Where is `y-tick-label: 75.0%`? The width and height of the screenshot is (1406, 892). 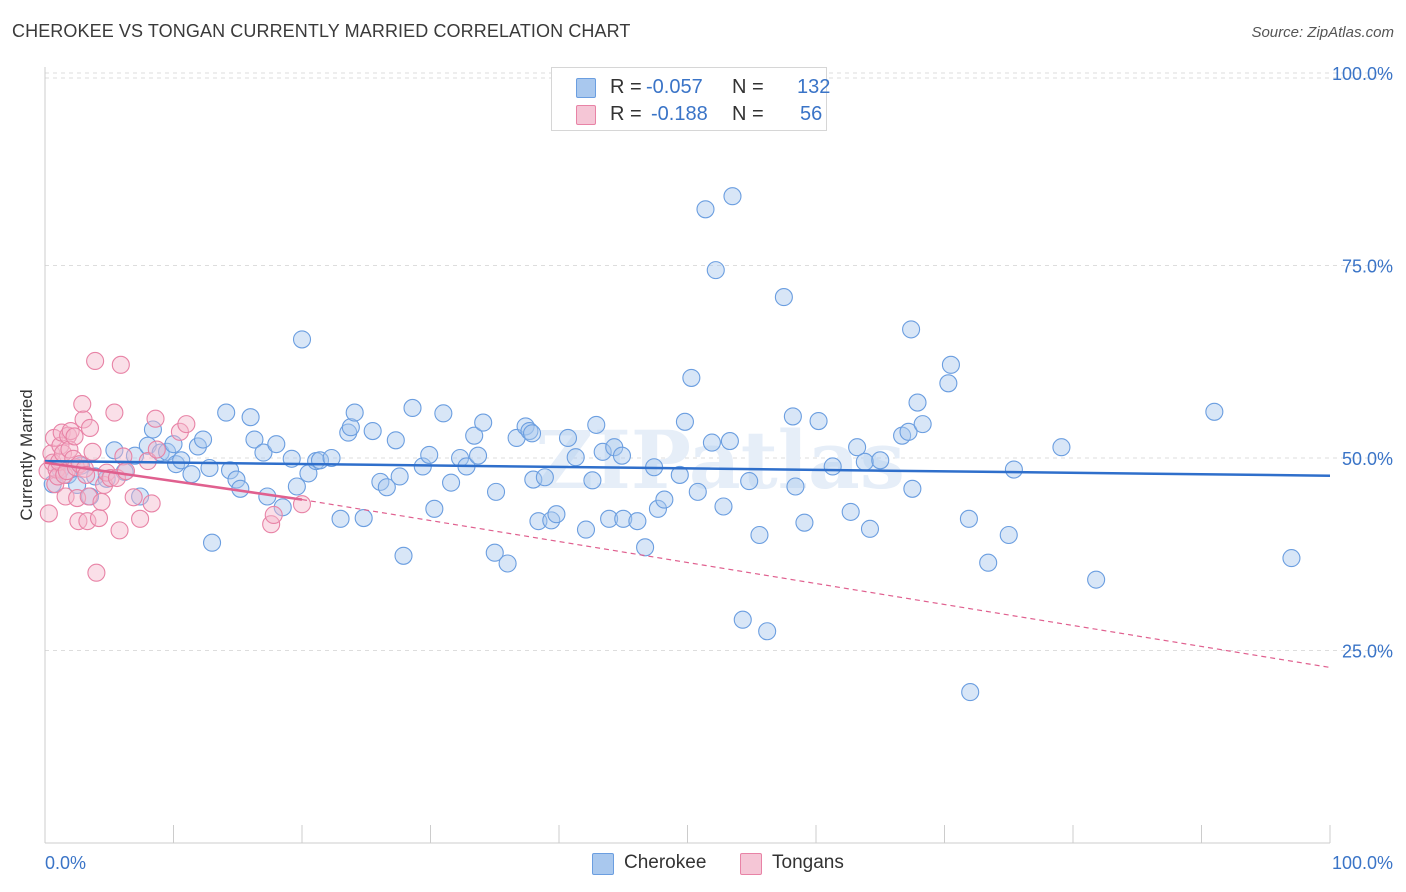 y-tick-label: 75.0% is located at coordinates (1367, 267).